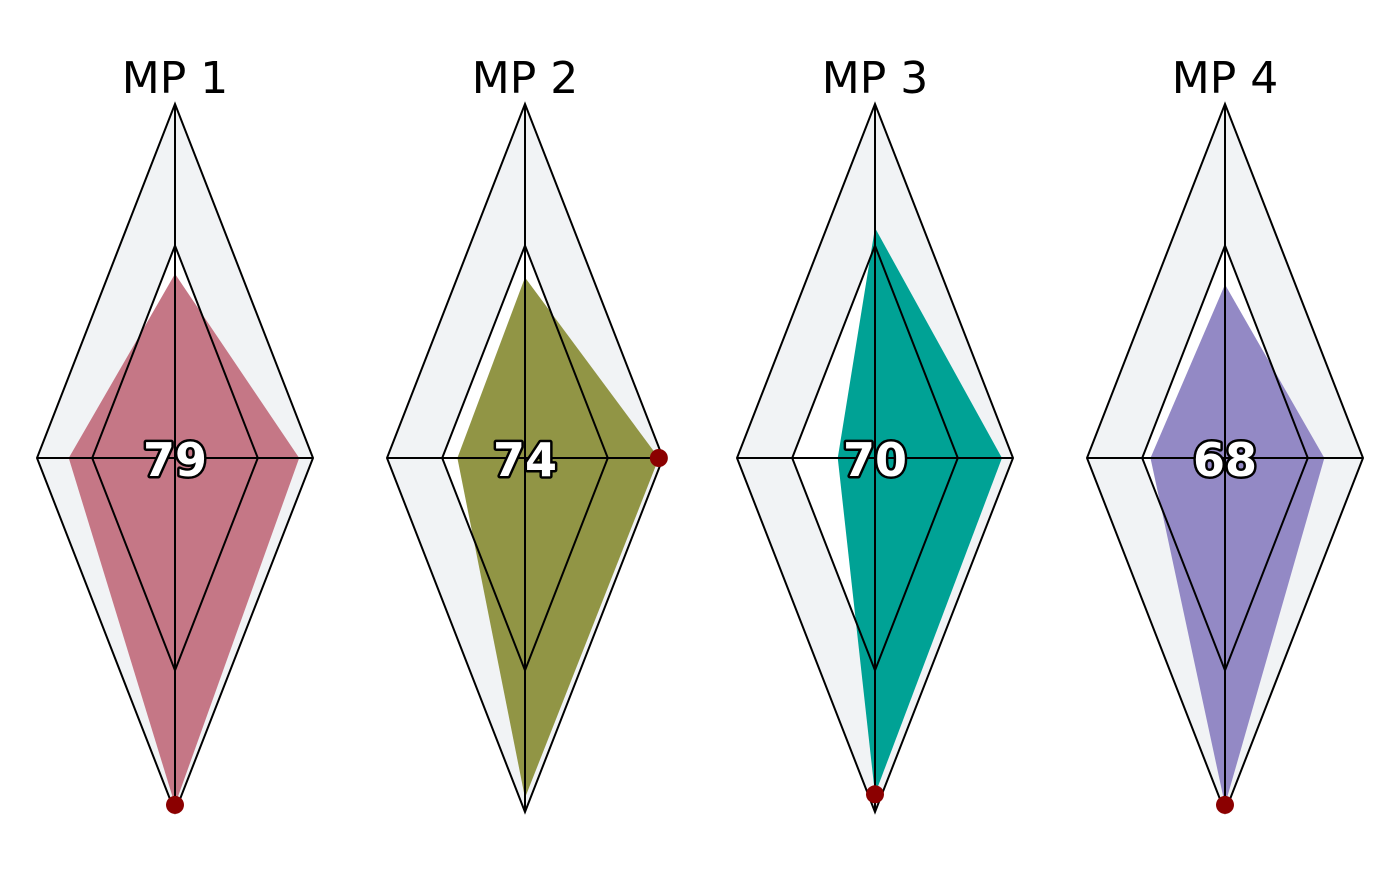 The height and width of the screenshot is (871, 1400). What do you see at coordinates (525, 78) in the screenshot?
I see `radar-panel-title: MP 2` at bounding box center [525, 78].